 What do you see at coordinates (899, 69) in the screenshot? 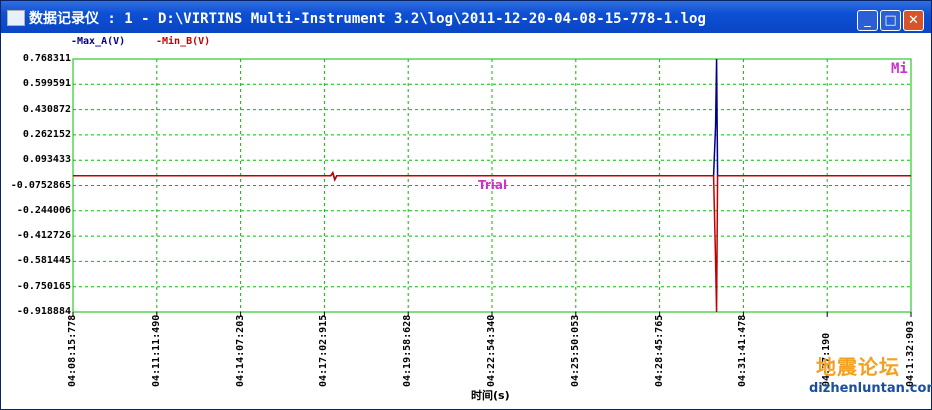
I see `corner-mark: Mi` at bounding box center [899, 69].